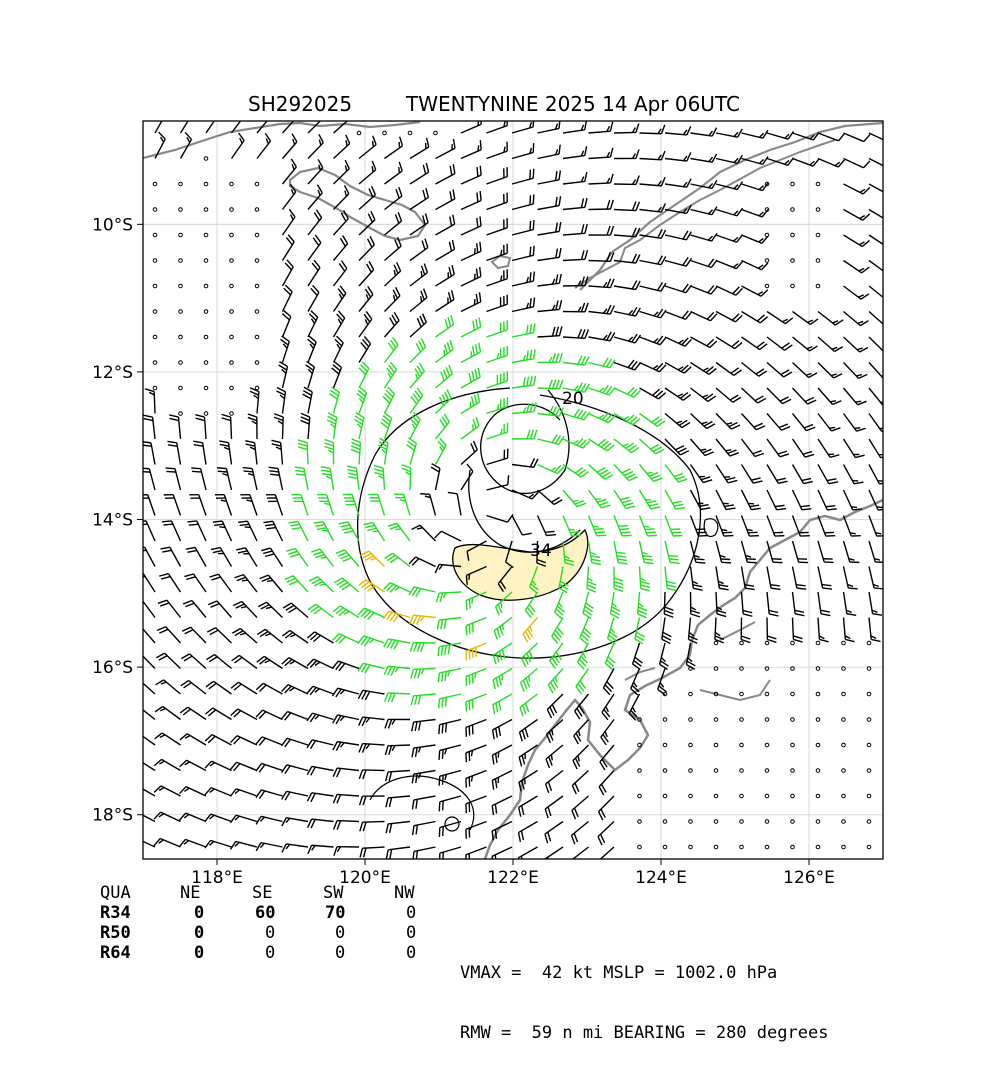 The width and height of the screenshot is (1000, 1083). I want to click on row-label: R64, so click(115, 953).